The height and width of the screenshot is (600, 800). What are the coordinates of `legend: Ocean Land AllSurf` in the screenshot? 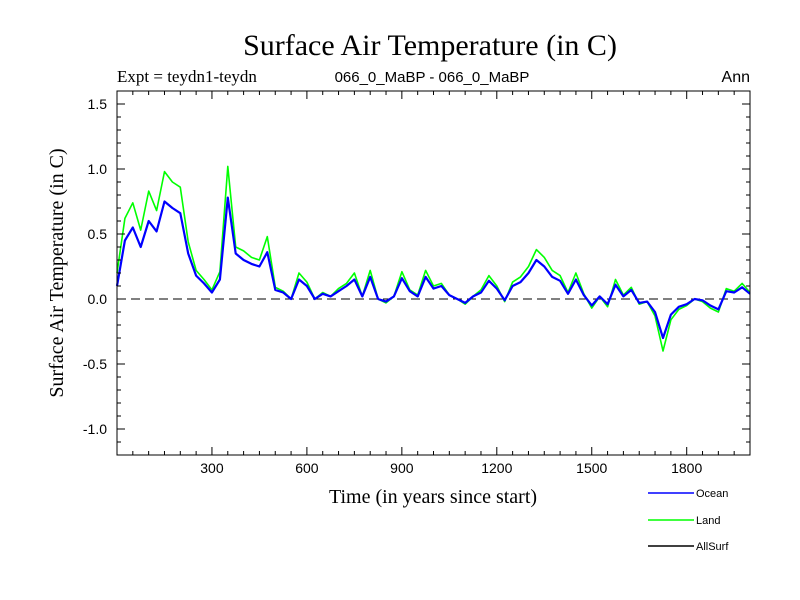 It's located at (688, 520).